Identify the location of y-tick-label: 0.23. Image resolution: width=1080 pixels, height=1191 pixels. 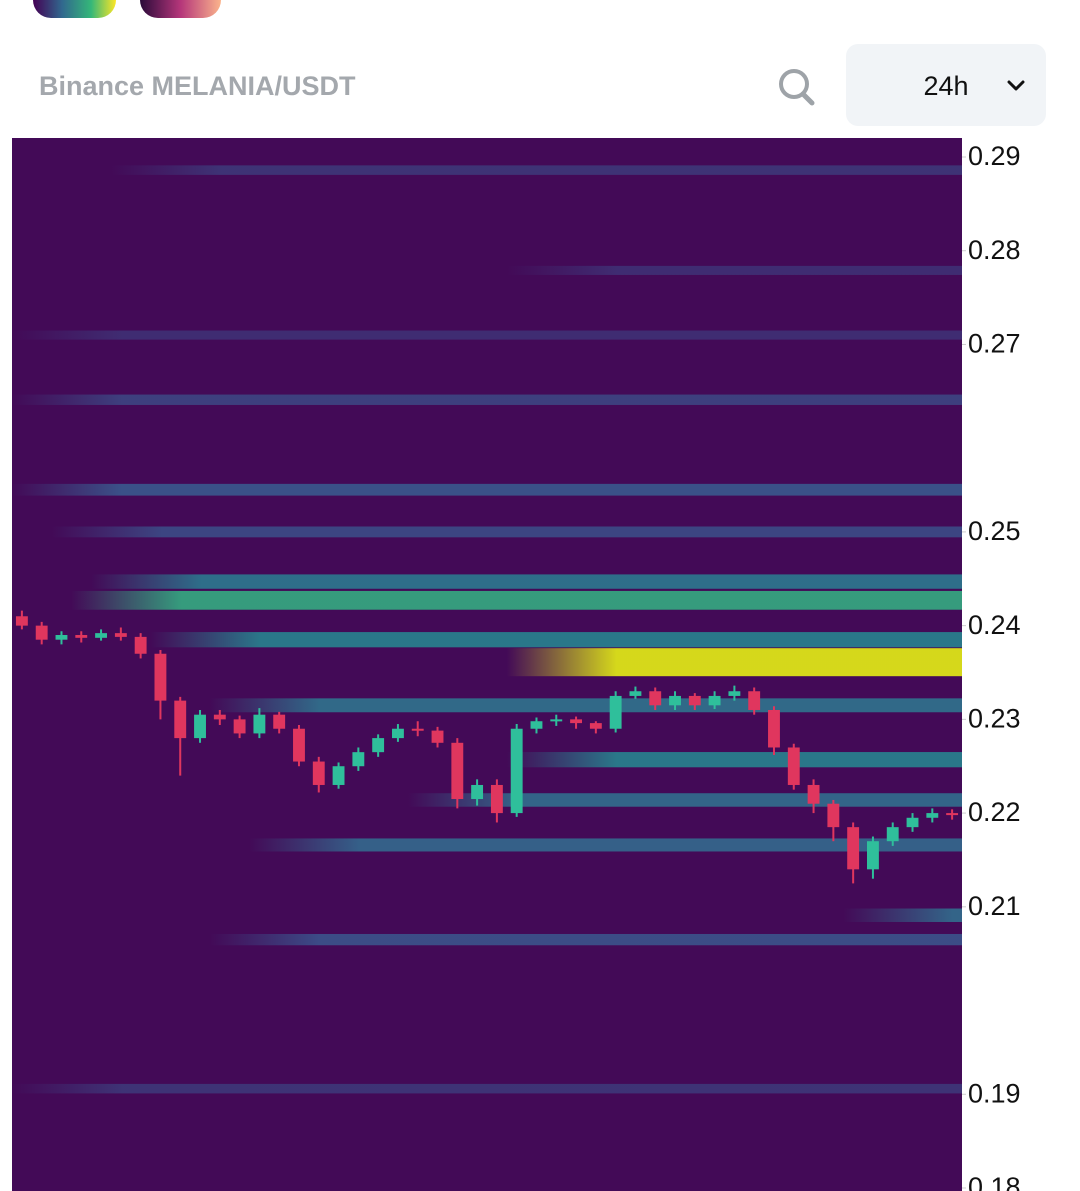
(994, 718).